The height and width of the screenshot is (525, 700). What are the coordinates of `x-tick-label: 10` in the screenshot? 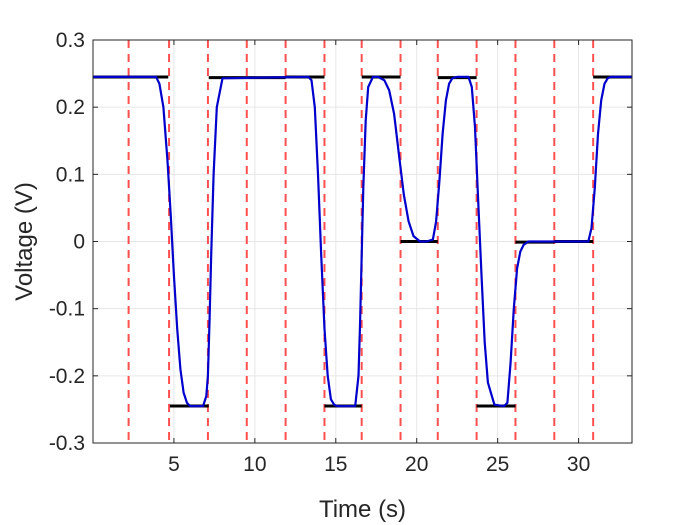 It's located at (254, 464).